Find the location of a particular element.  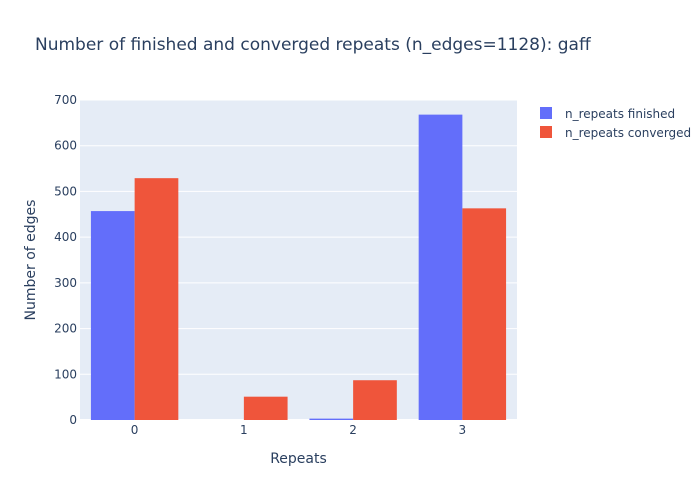

y-tick-label: 100 is located at coordinates (65, 374).